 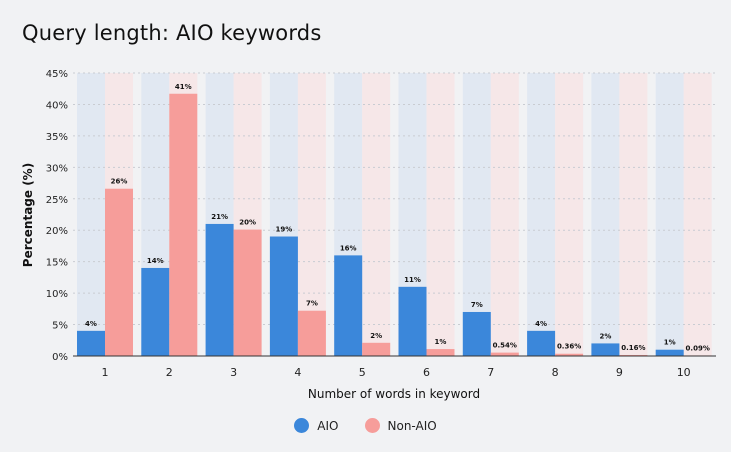 What do you see at coordinates (219, 217) in the screenshot?
I see `bar-data-label: 21%` at bounding box center [219, 217].